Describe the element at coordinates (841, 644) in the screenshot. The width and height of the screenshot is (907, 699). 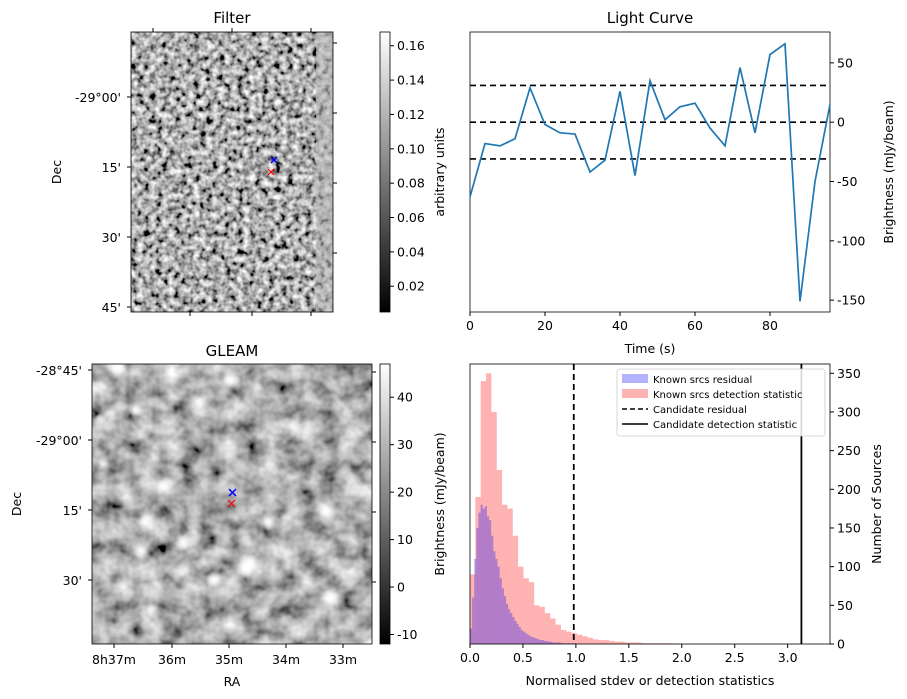
I see `histogram-ytick-label: 0` at that location.